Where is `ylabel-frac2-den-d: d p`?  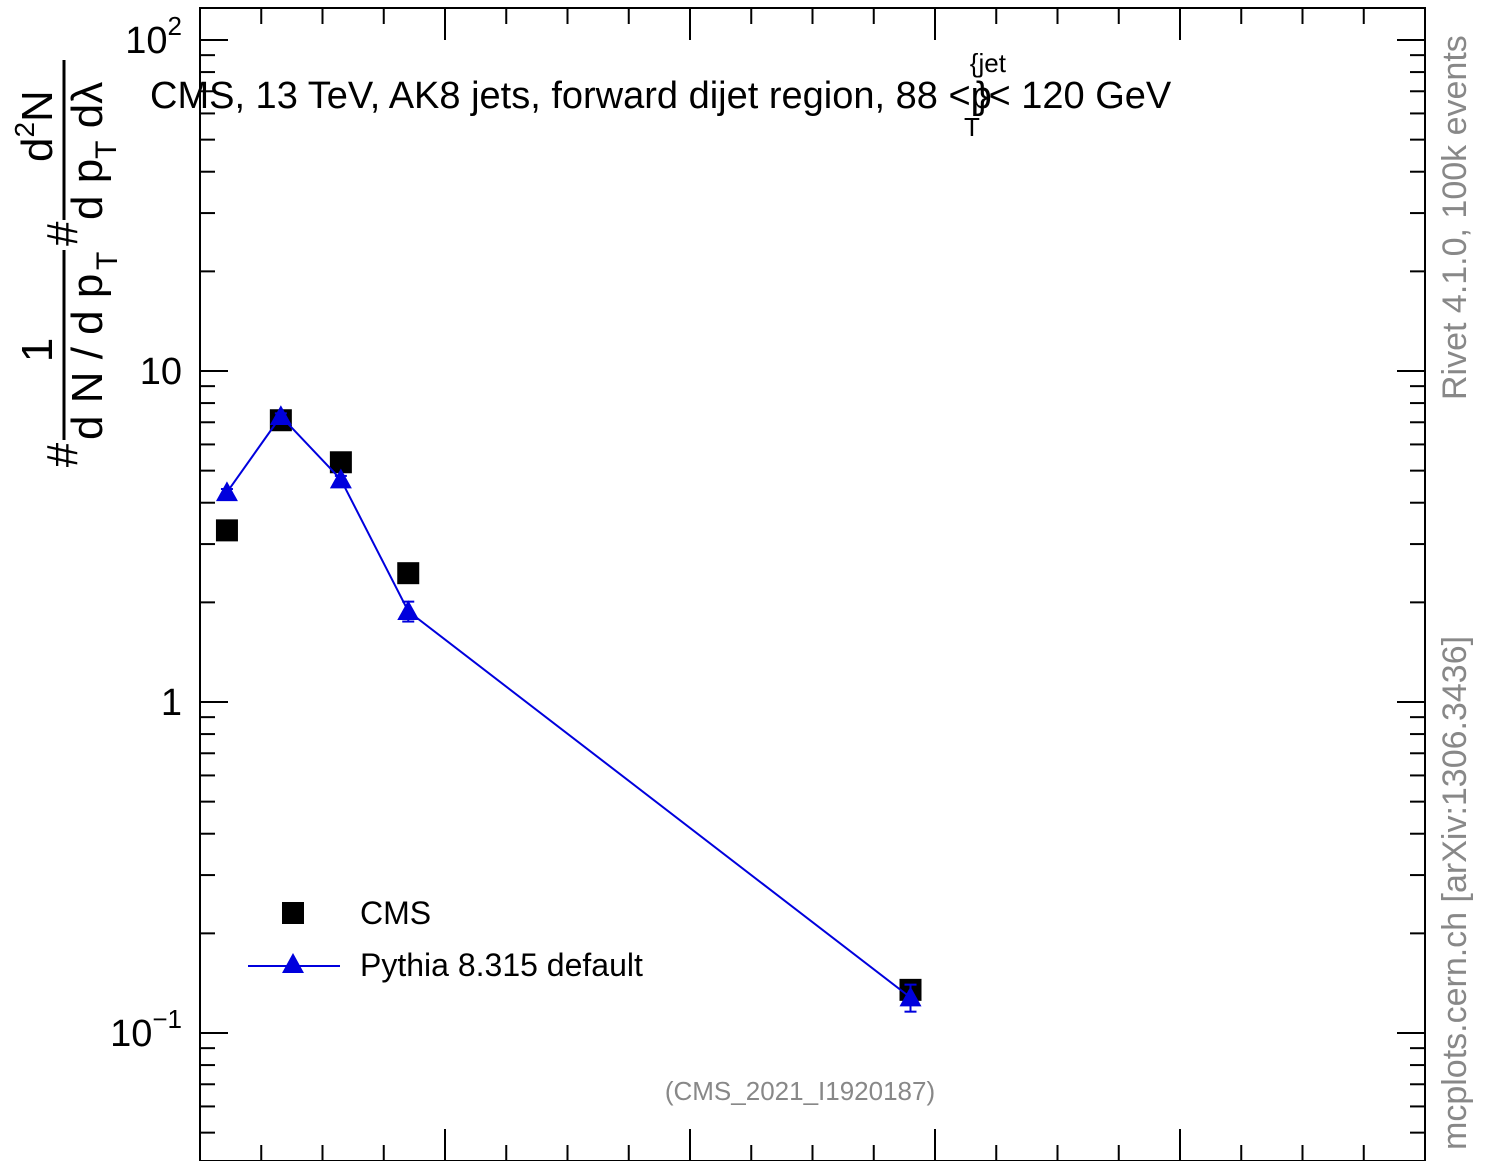
ylabel-frac2-den-d: d p is located at coordinates (87, 189).